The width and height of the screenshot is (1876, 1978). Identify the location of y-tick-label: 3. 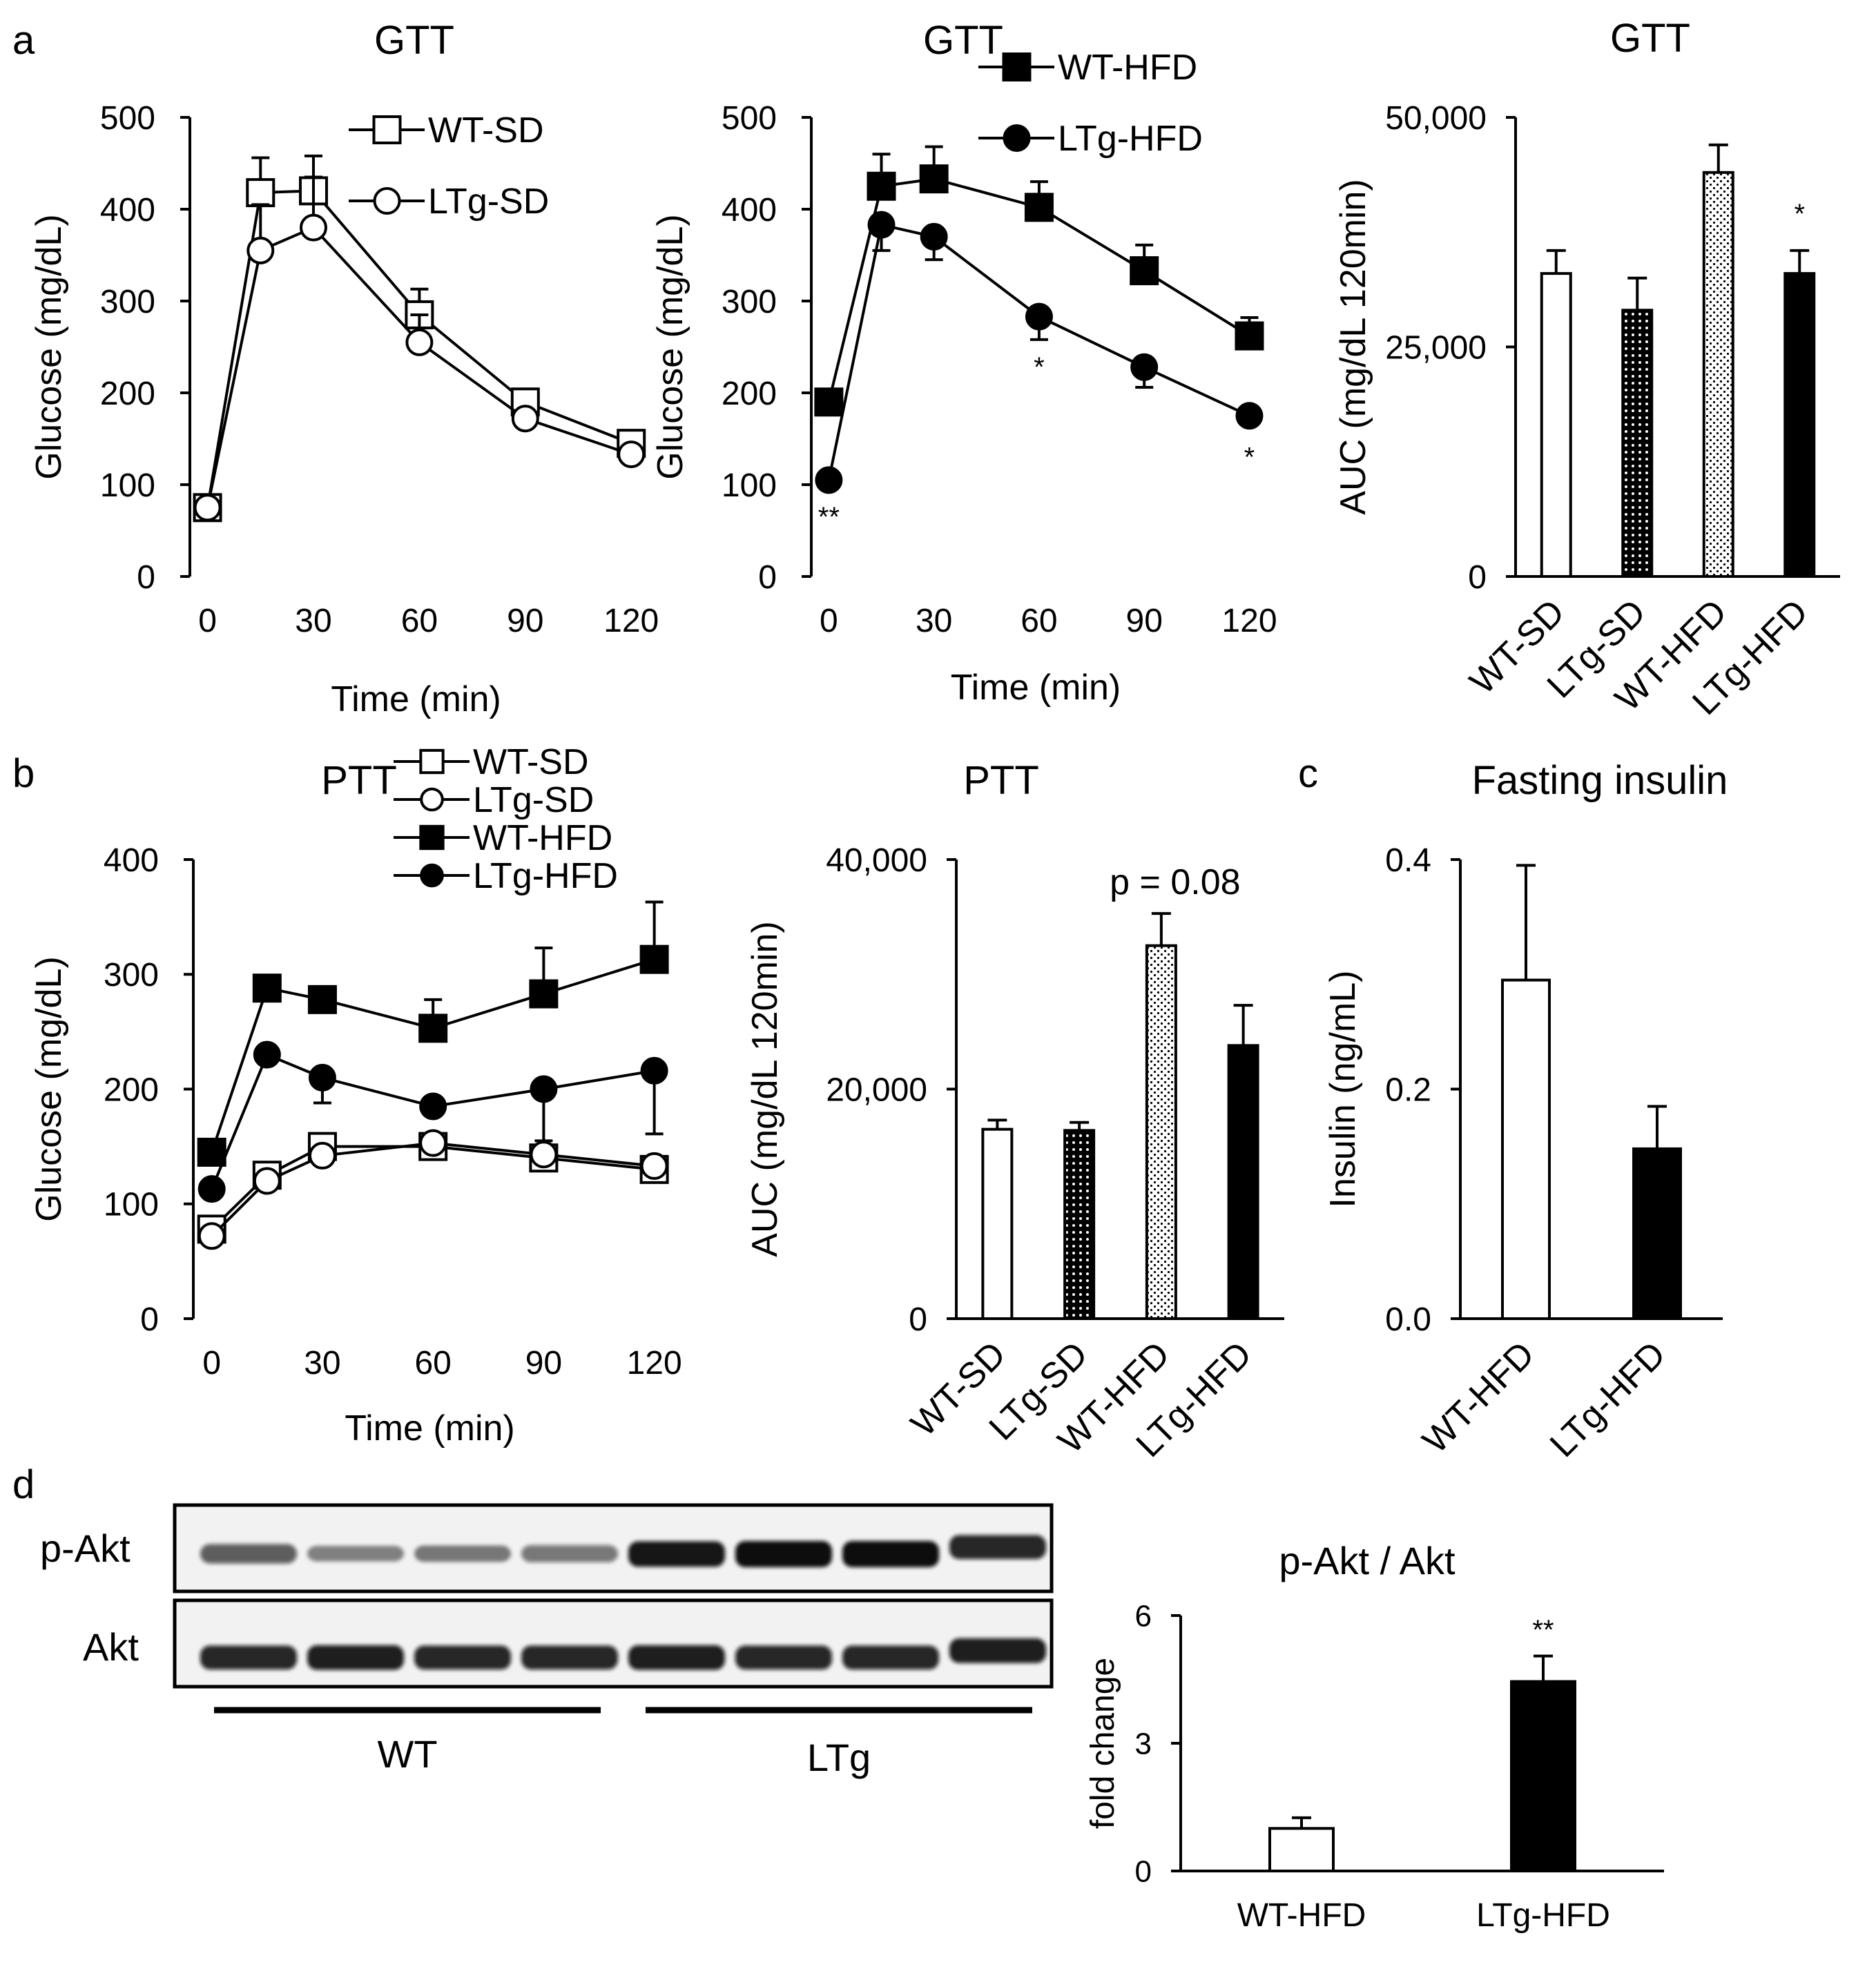
(1143, 1744).